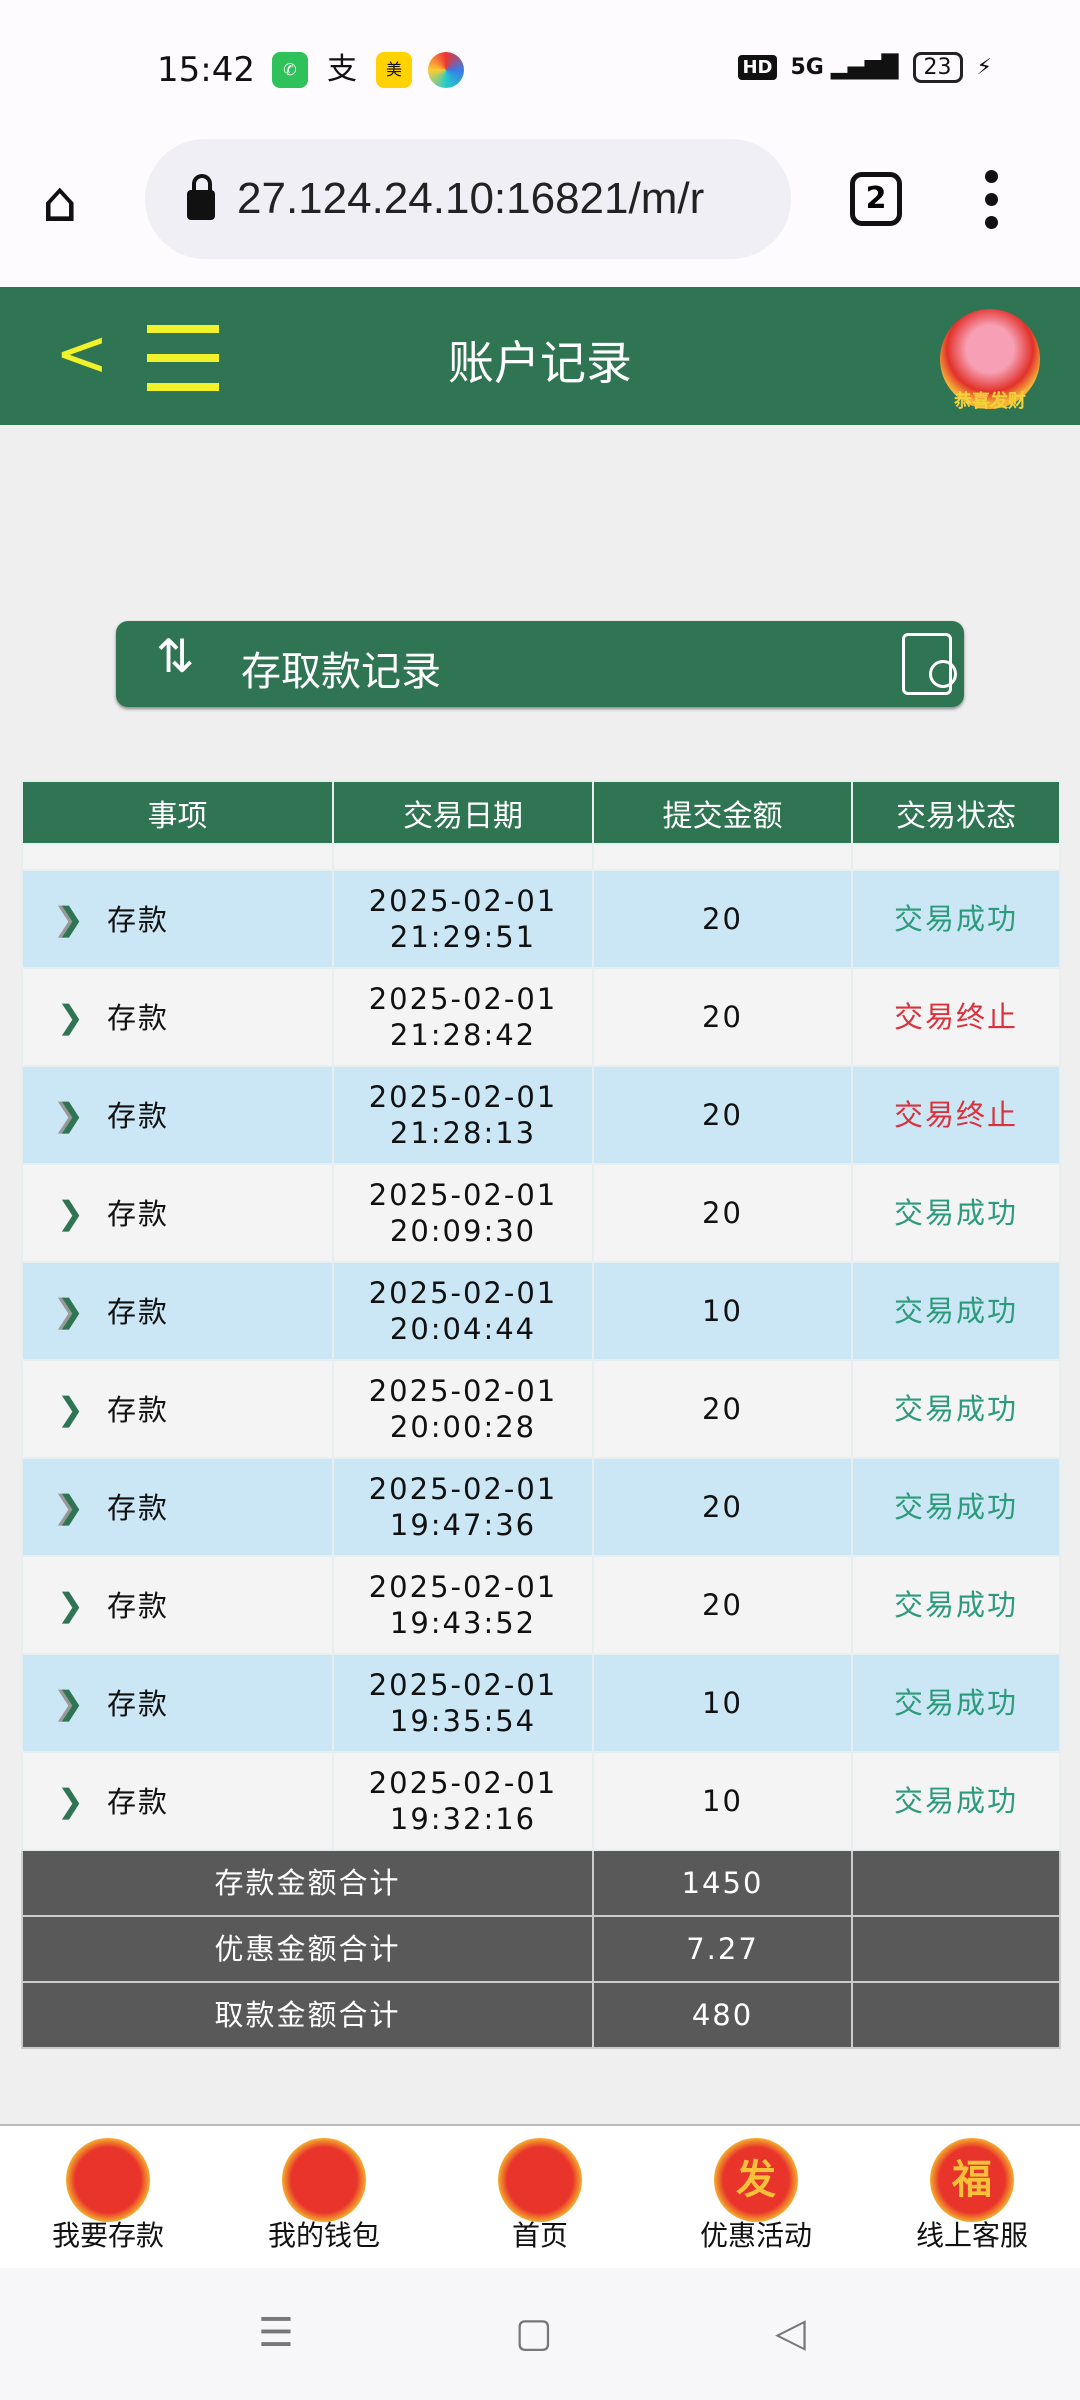  What do you see at coordinates (206, 70) in the screenshot?
I see `status-time: 15:42` at bounding box center [206, 70].